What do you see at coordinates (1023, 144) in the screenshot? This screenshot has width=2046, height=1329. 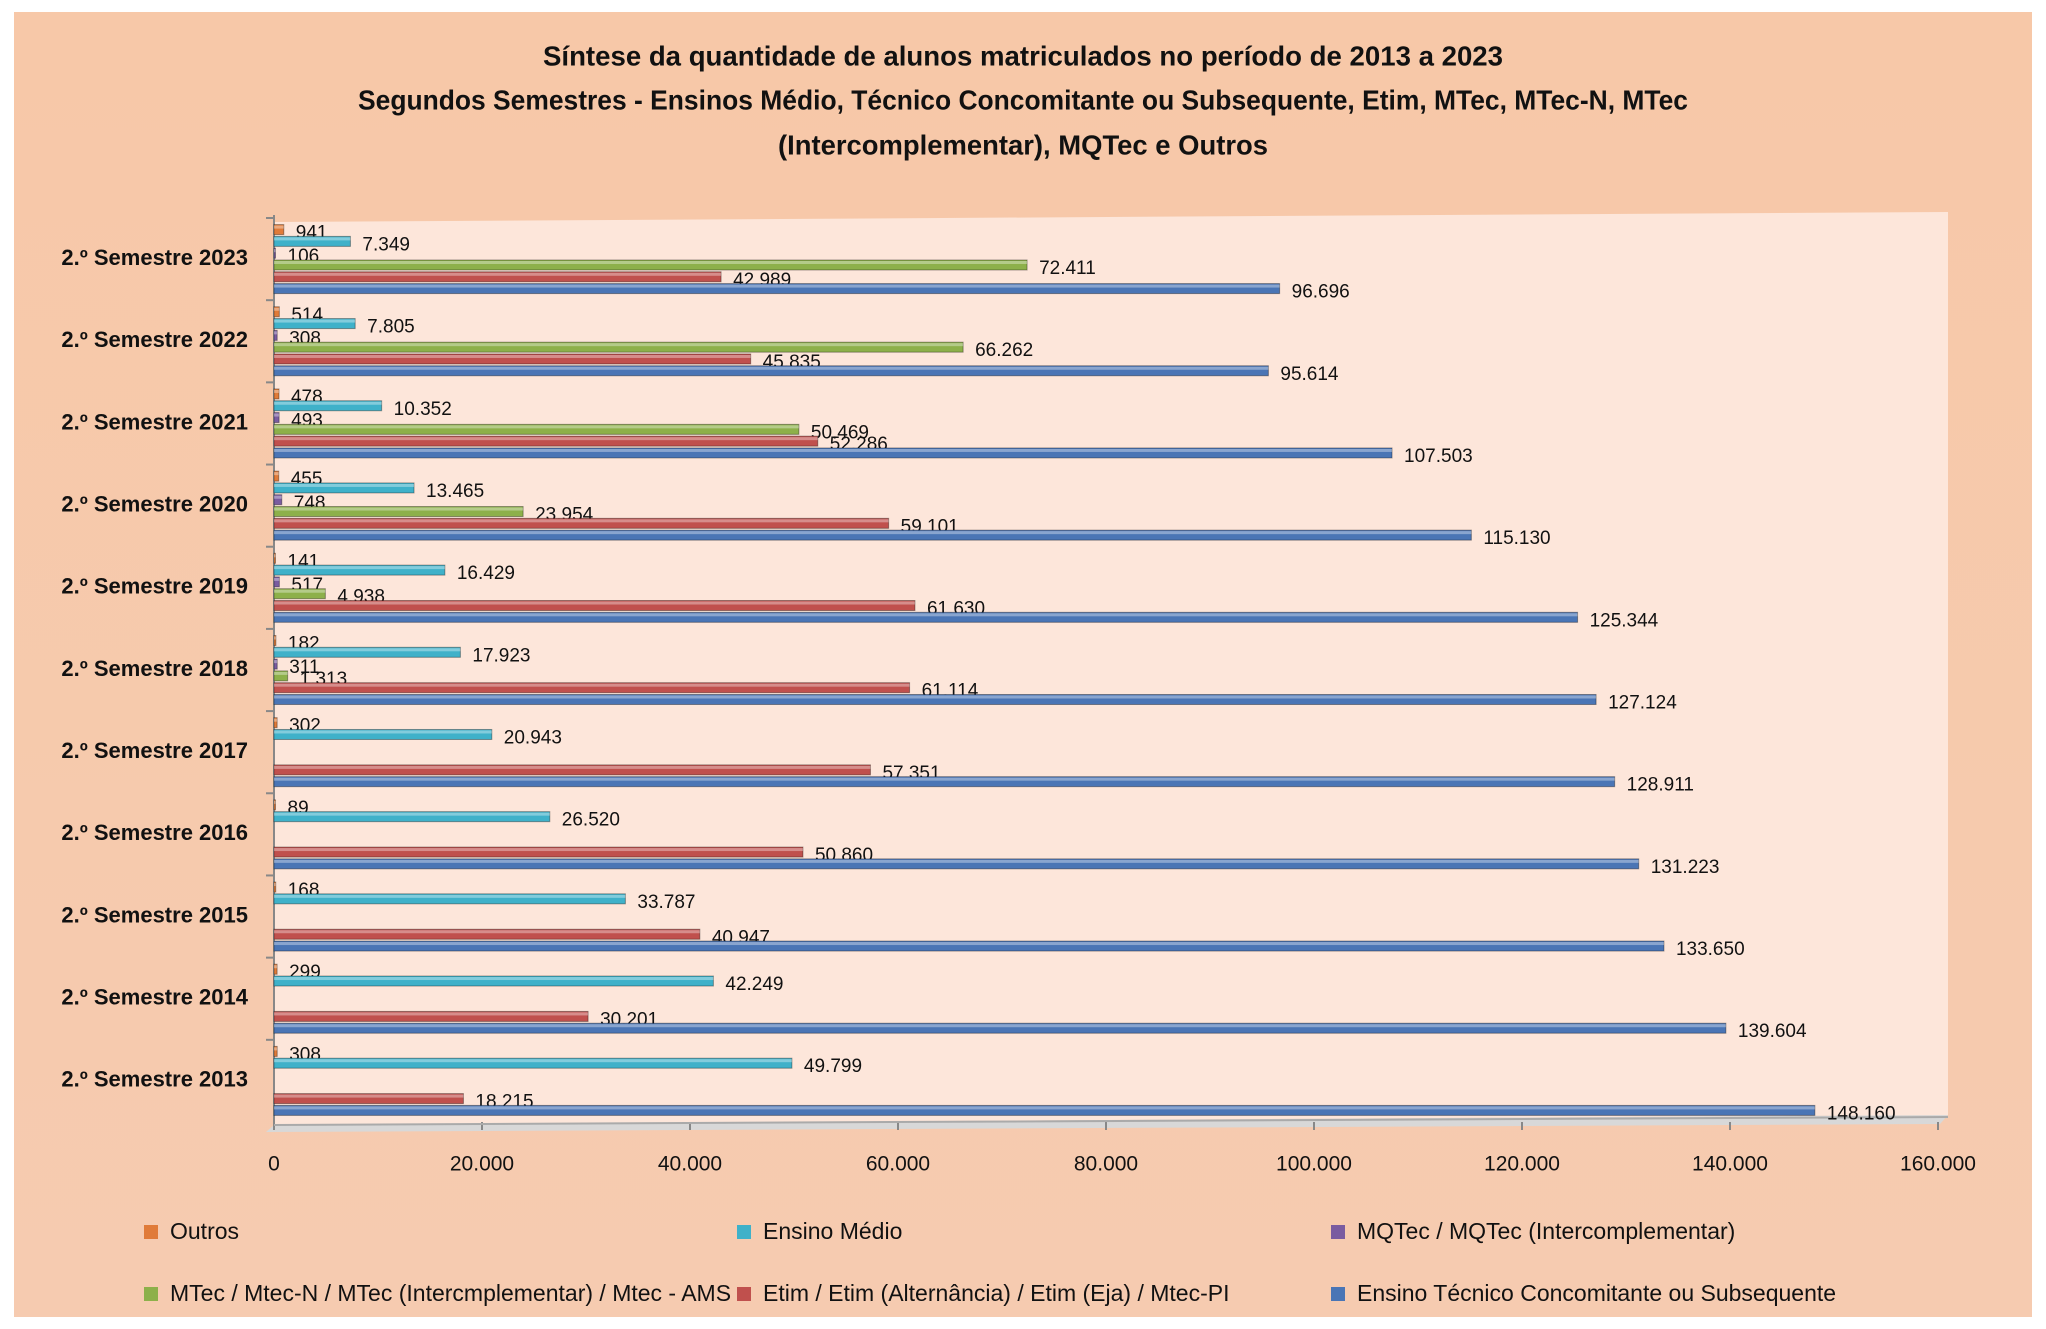 I see `chart-subtitle: (Intercomplementar), MQTec e Outros` at bounding box center [1023, 144].